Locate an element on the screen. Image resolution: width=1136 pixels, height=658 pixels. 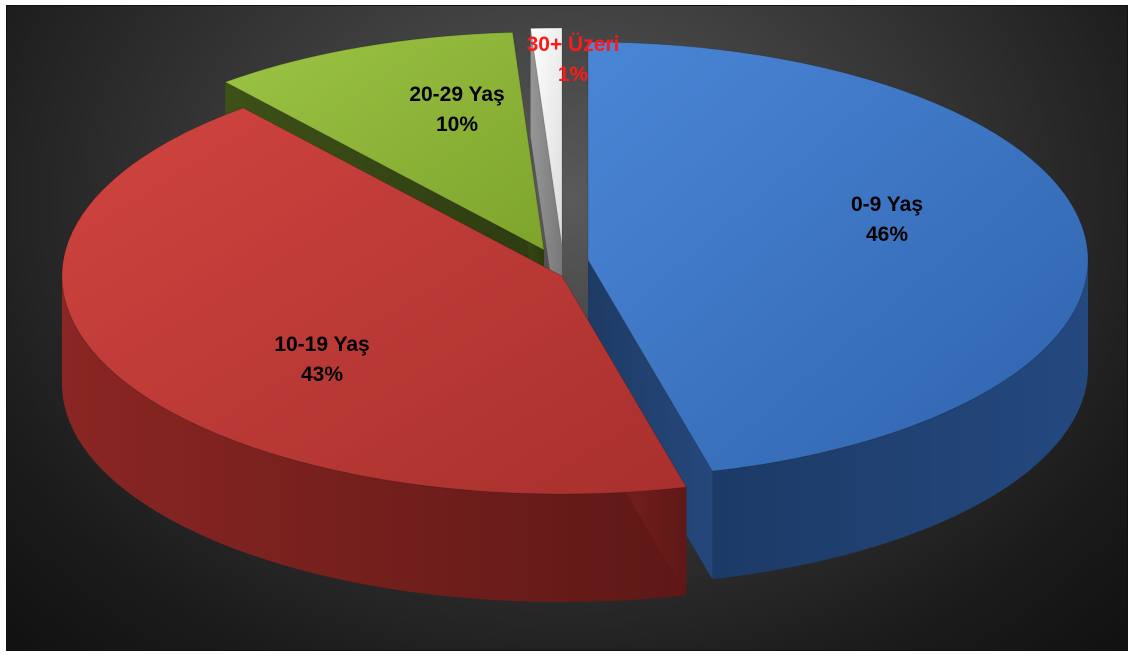
slice-value-label: 46% is located at coordinates (887, 234).